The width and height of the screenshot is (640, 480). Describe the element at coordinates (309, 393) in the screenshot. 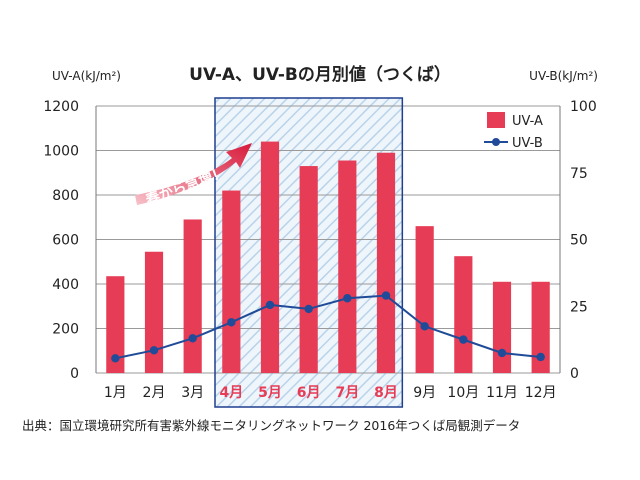

I see `x-tick-label: 6月` at that location.